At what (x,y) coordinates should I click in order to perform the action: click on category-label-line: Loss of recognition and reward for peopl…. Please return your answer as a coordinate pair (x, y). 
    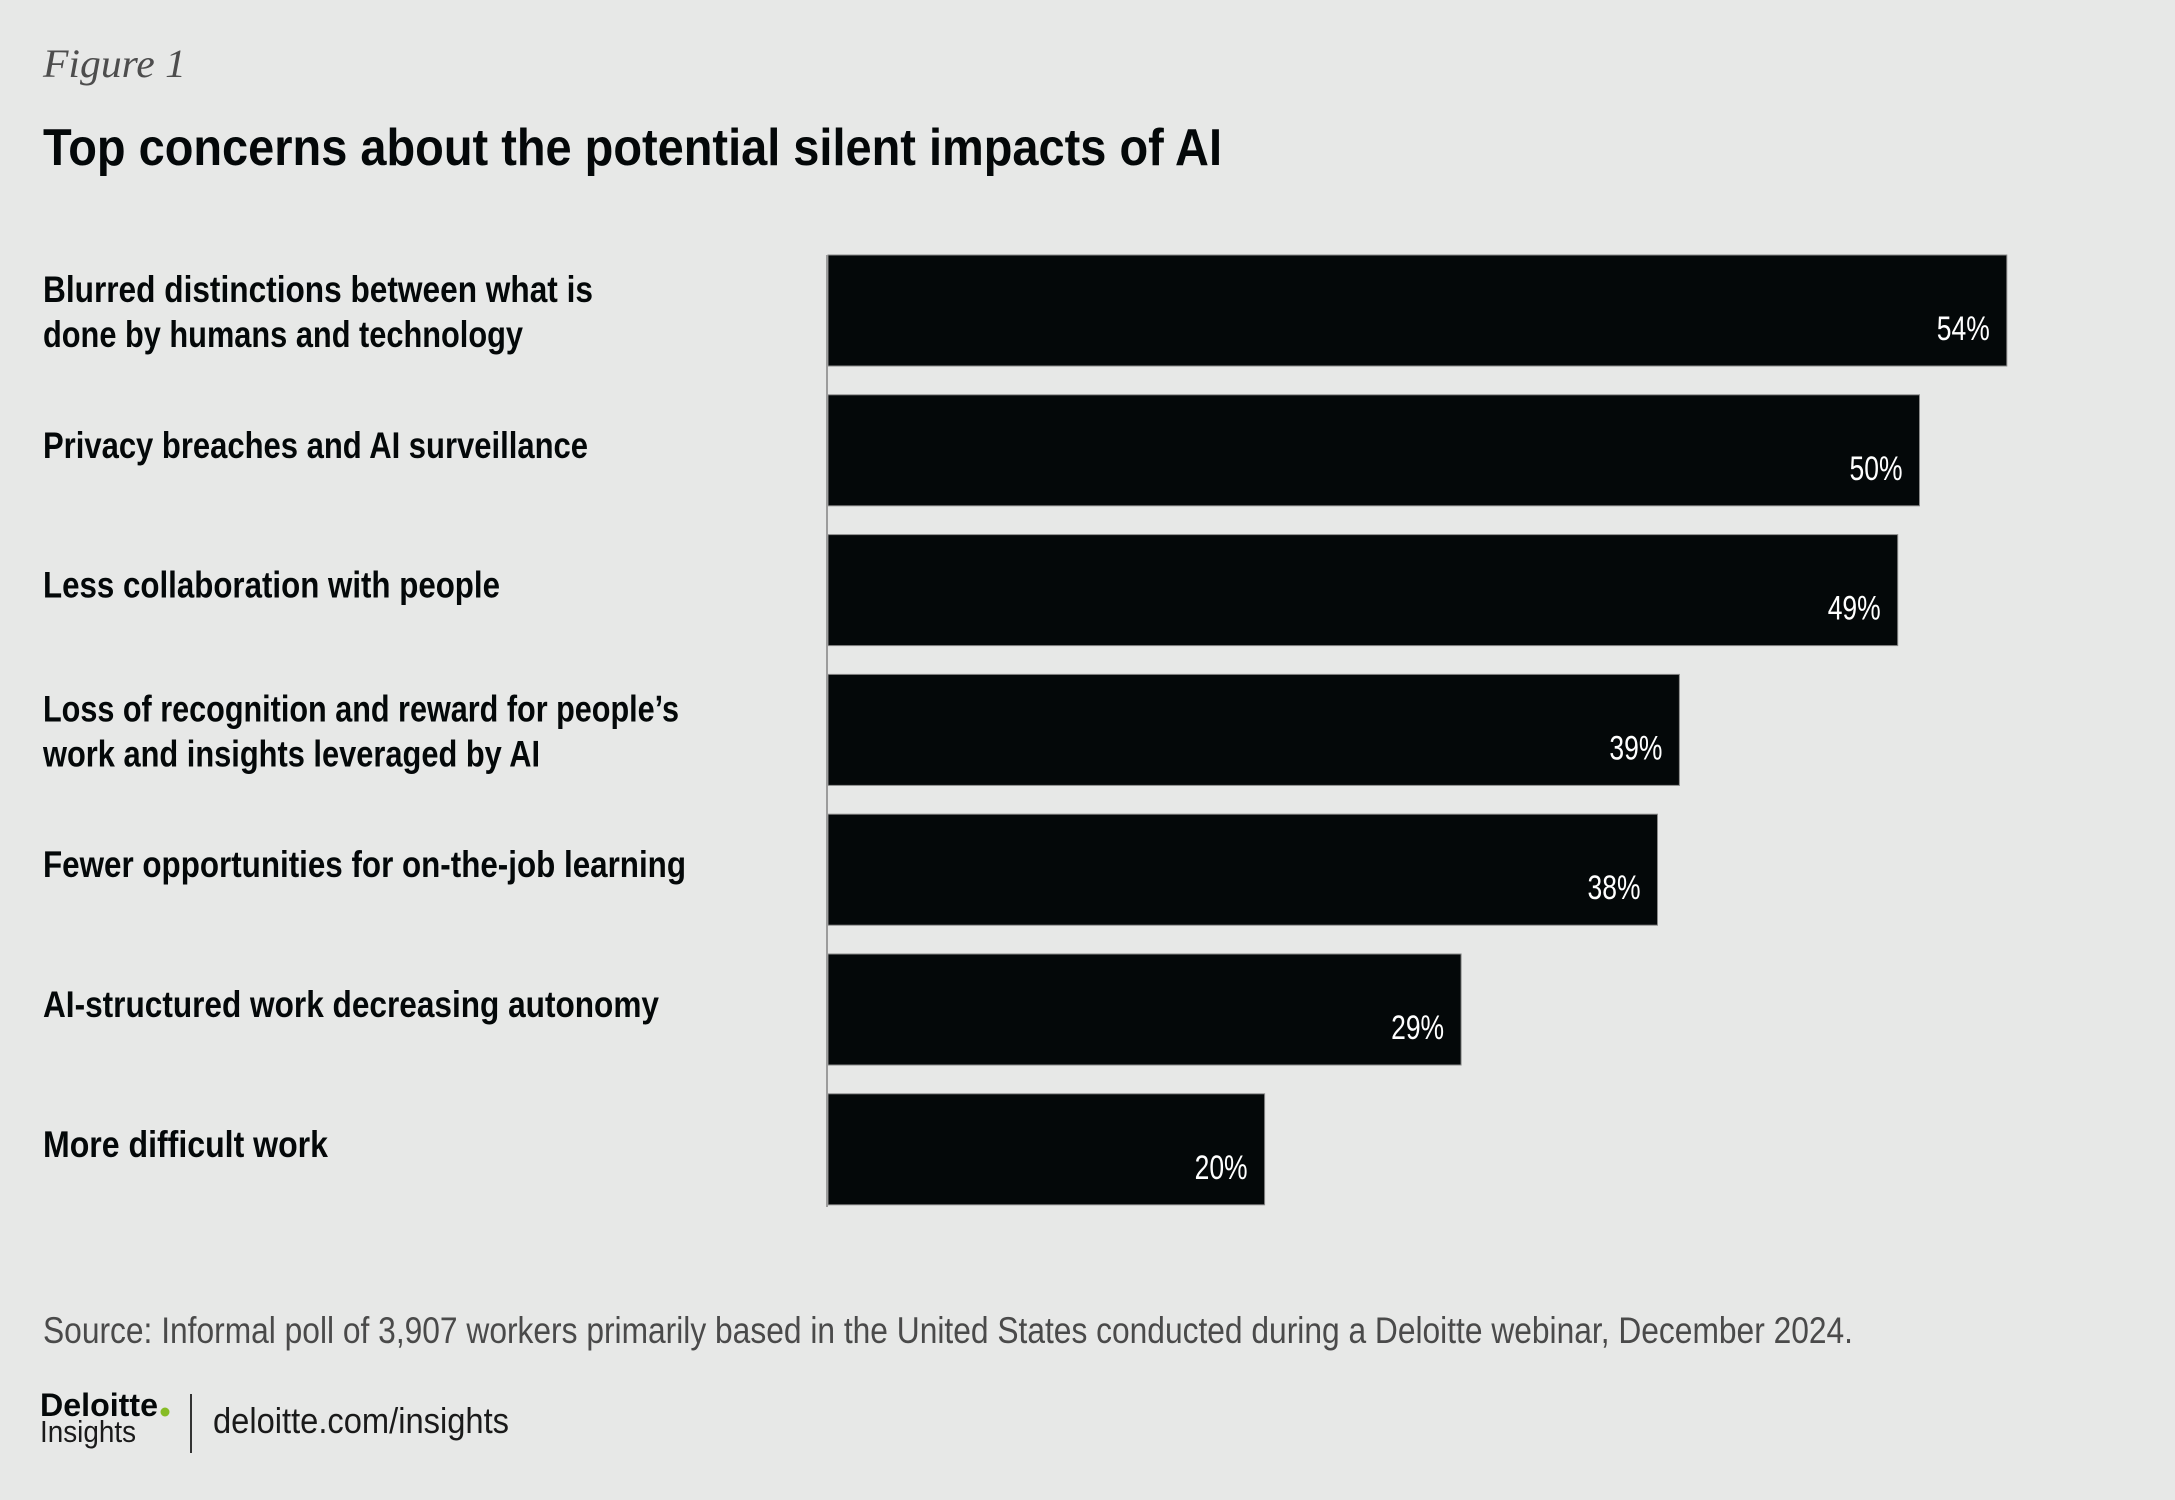
    Looking at the image, I should click on (361, 708).